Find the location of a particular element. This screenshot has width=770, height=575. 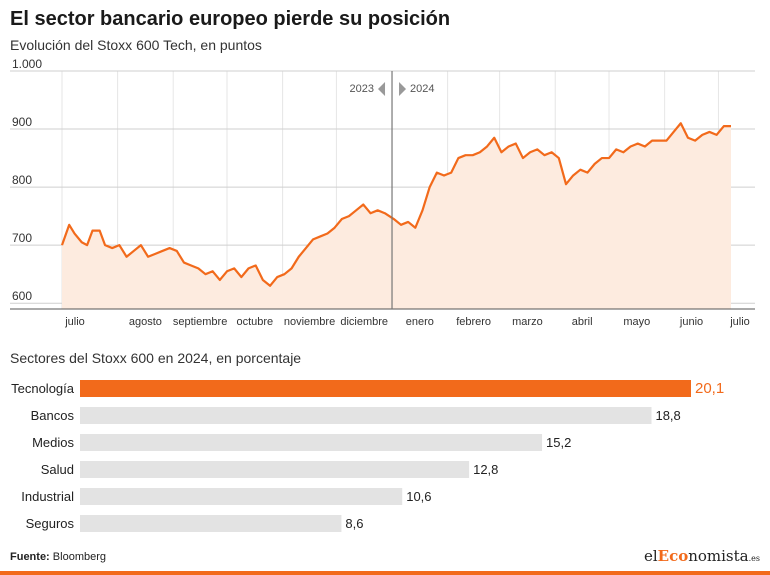

logo-suffix: nomista is located at coordinates (718, 556).